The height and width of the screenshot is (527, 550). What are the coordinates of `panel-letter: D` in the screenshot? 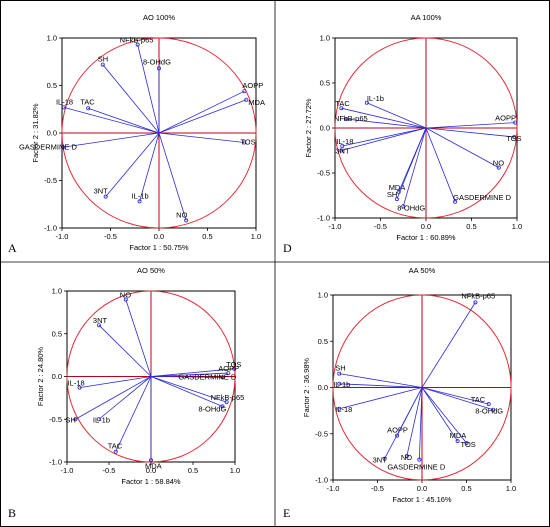 It's located at (287, 248).